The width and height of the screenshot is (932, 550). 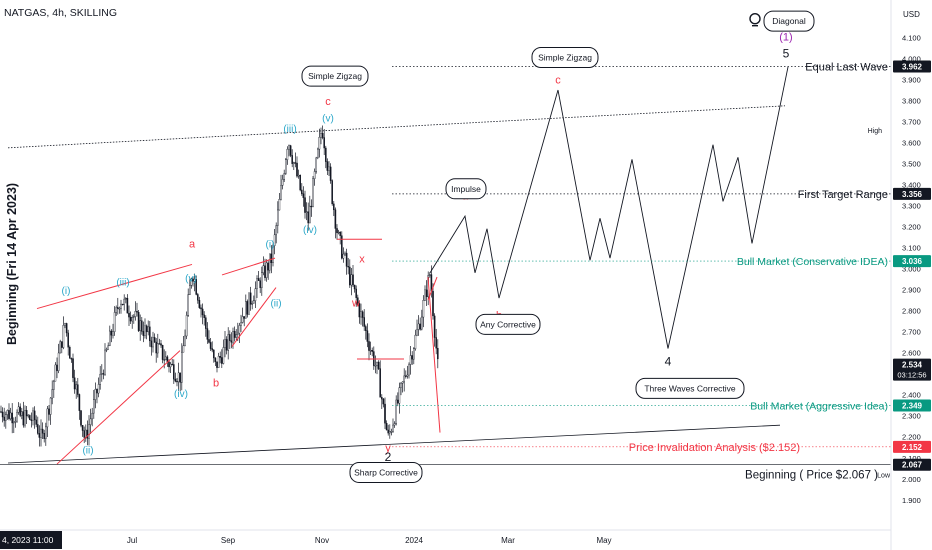 What do you see at coordinates (789, 21) in the screenshot?
I see `callout-text: Diagonal` at bounding box center [789, 21].